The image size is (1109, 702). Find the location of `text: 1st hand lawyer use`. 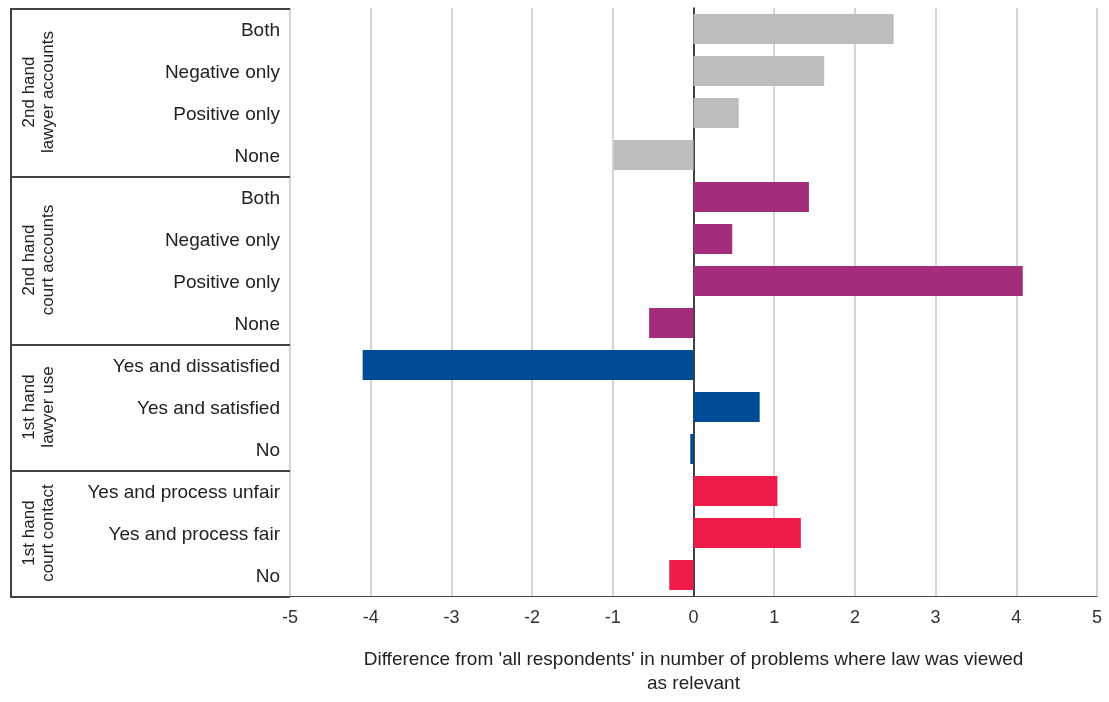

text: 1st hand lawyer use is located at coordinates (38, 407).